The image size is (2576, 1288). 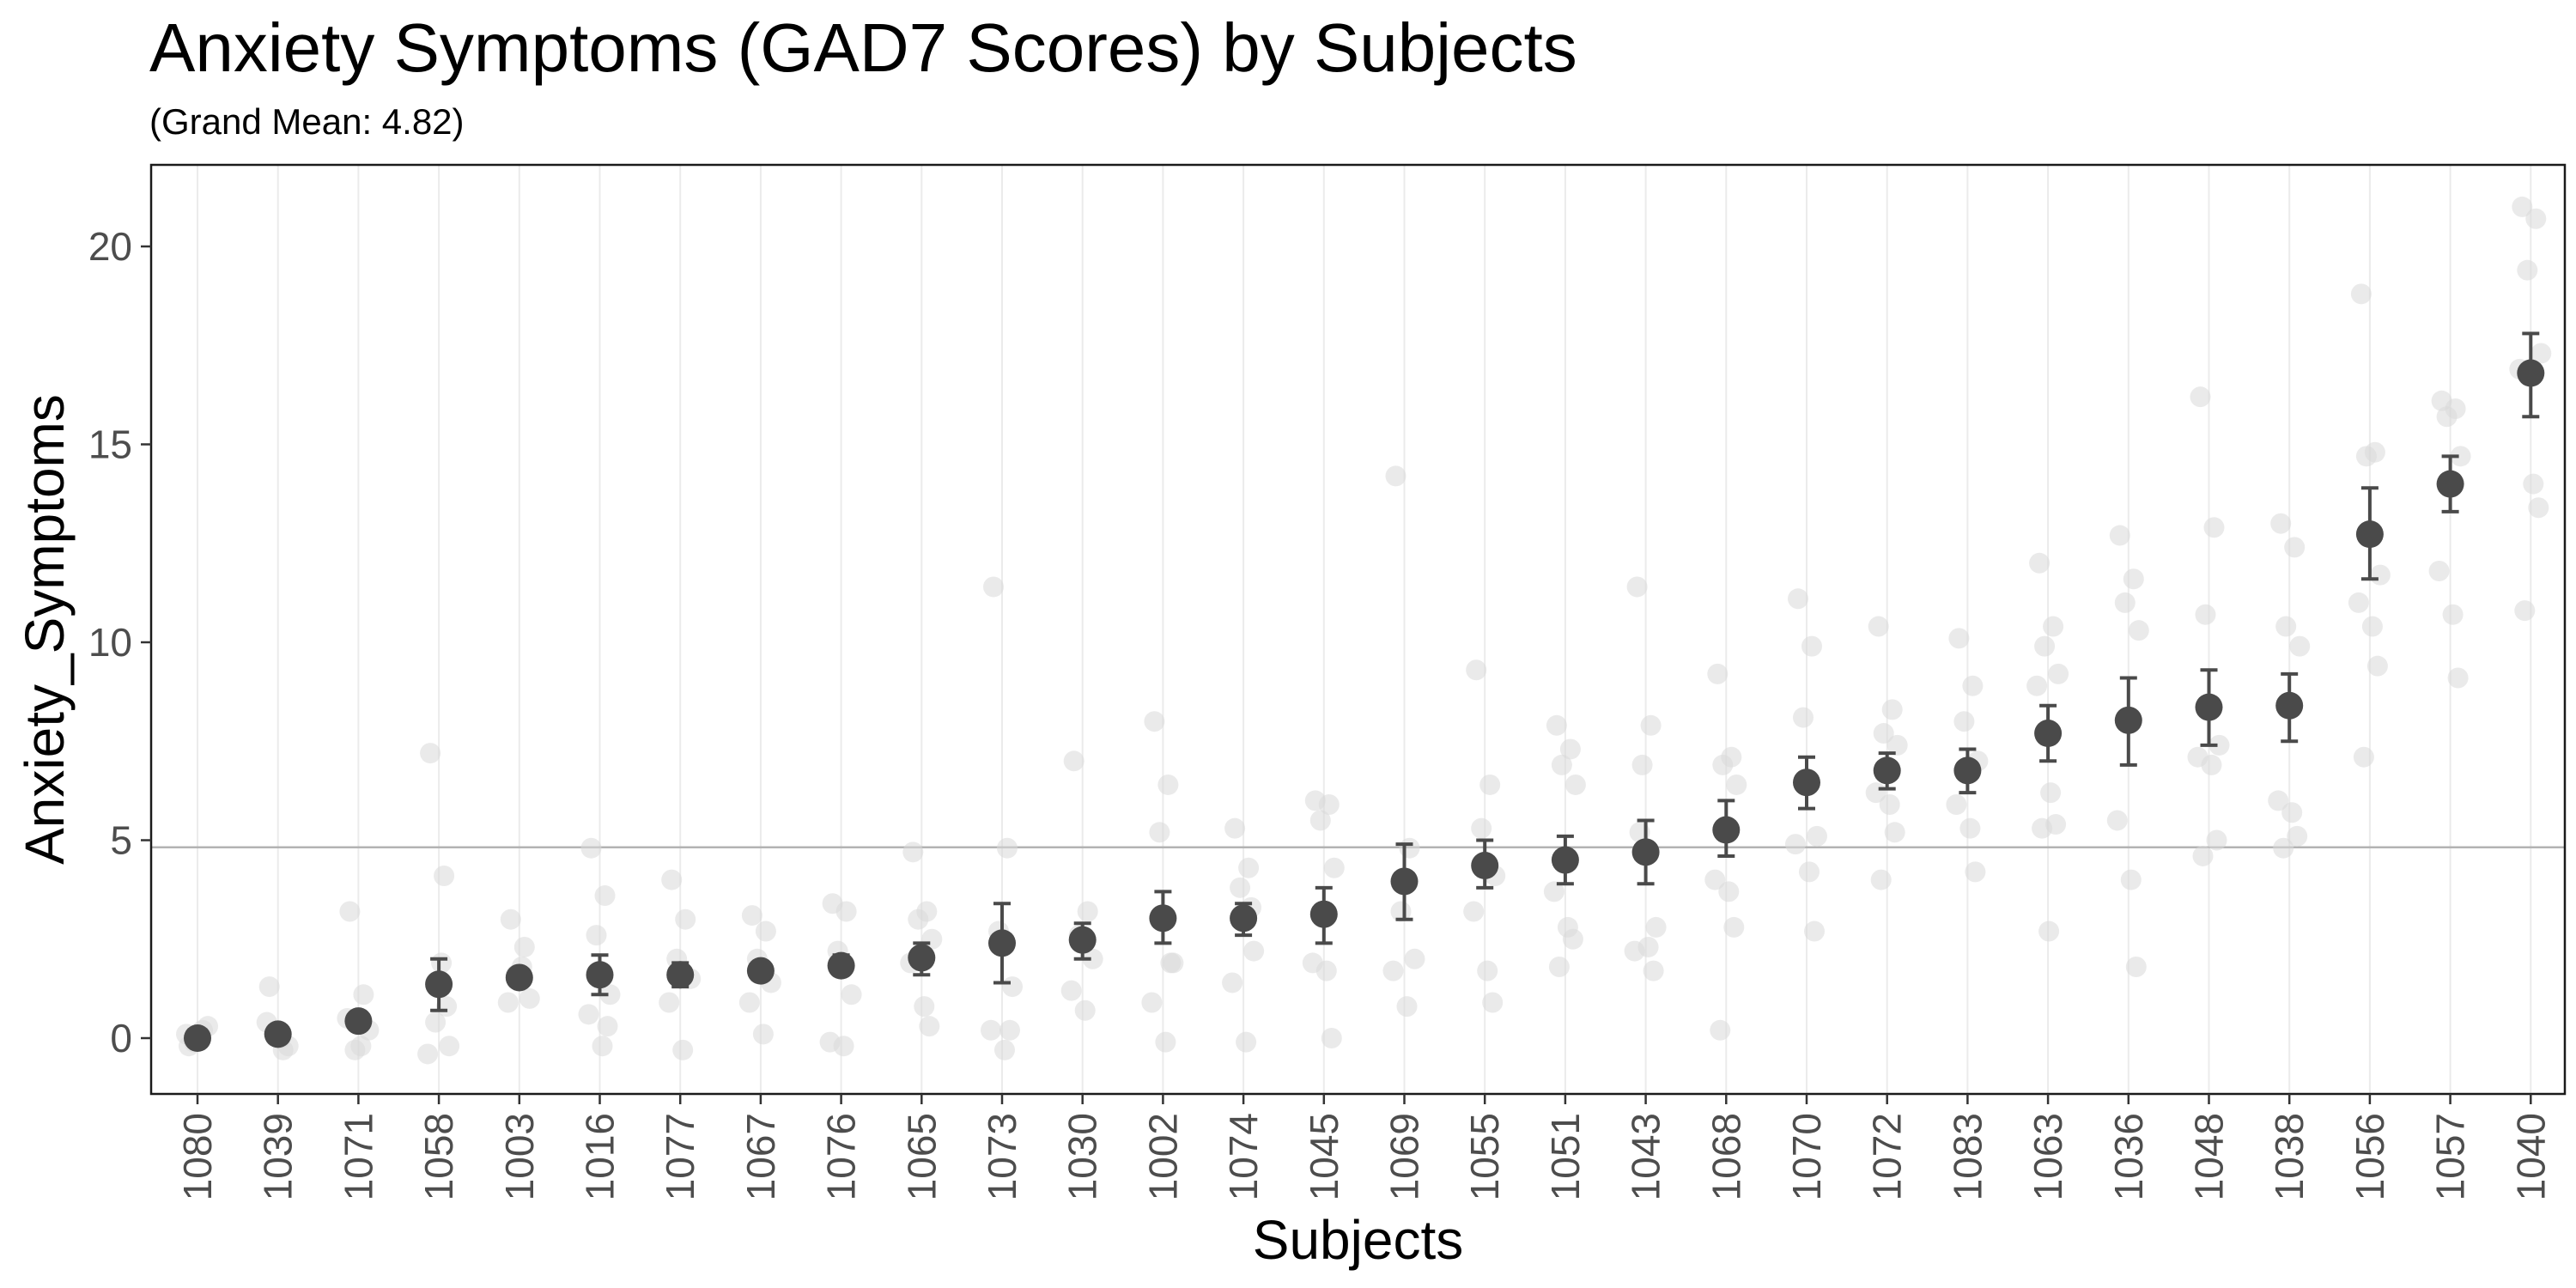 What do you see at coordinates (45, 629) in the screenshot?
I see `y-axis-title: Anxiety_Symptoms` at bounding box center [45, 629].